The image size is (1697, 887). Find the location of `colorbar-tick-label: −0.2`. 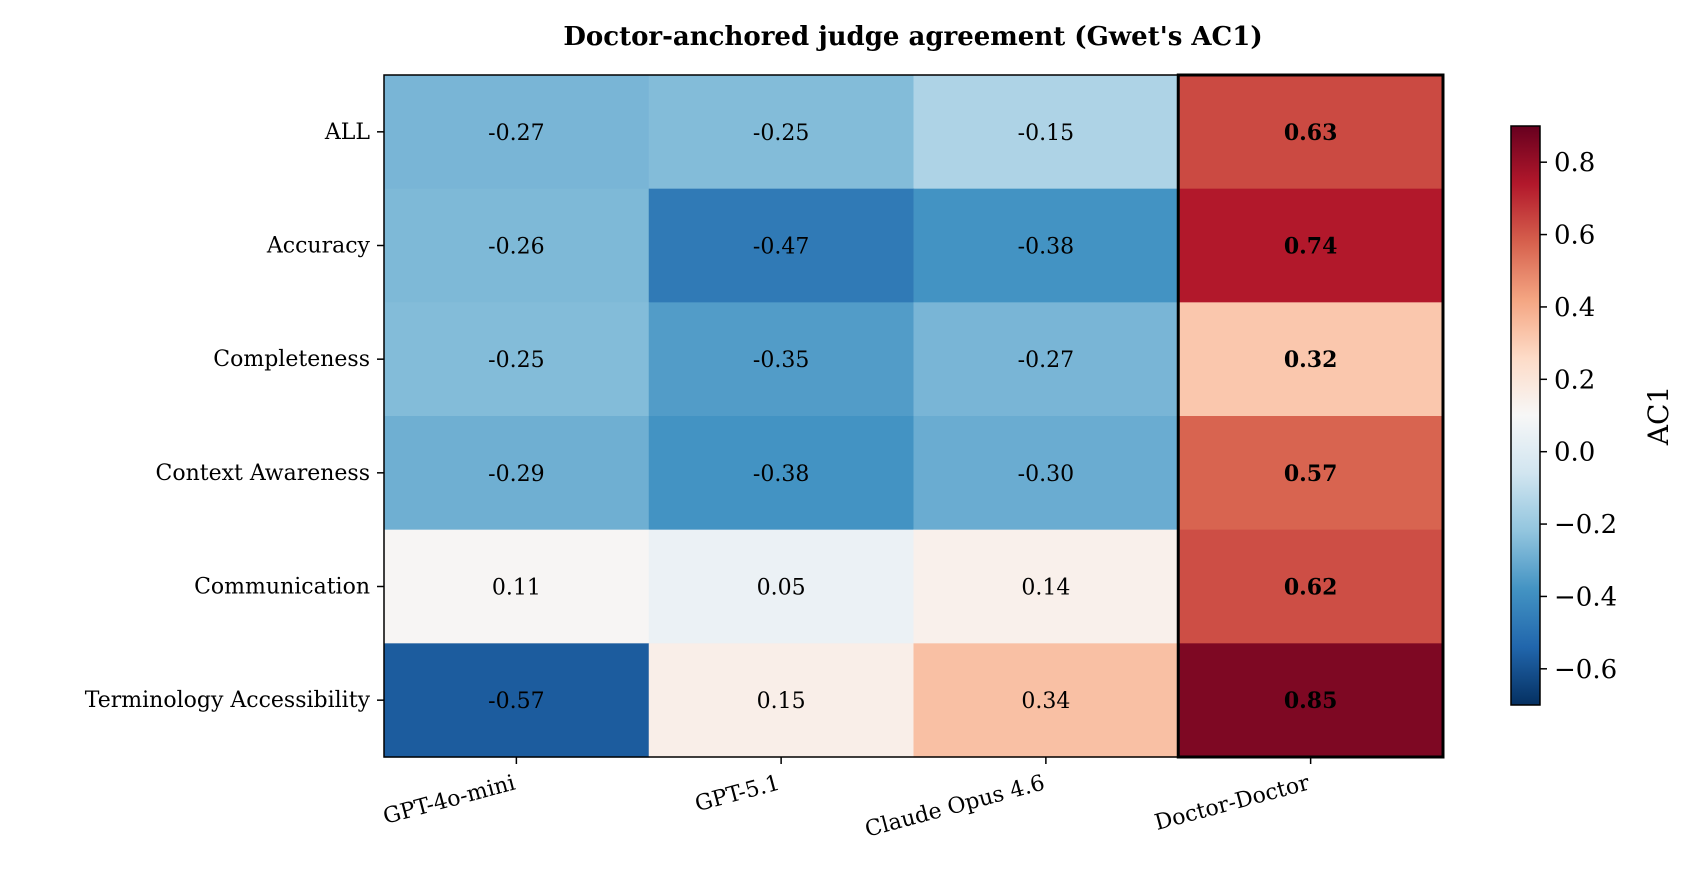

colorbar-tick-label: −0.2 is located at coordinates (1585, 525).